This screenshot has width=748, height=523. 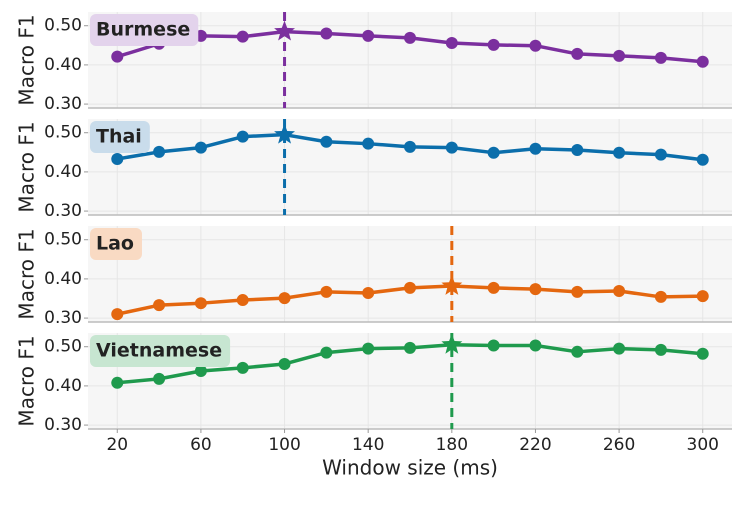 I want to click on x-axis-label: Window size (ms), so click(x=410, y=468).